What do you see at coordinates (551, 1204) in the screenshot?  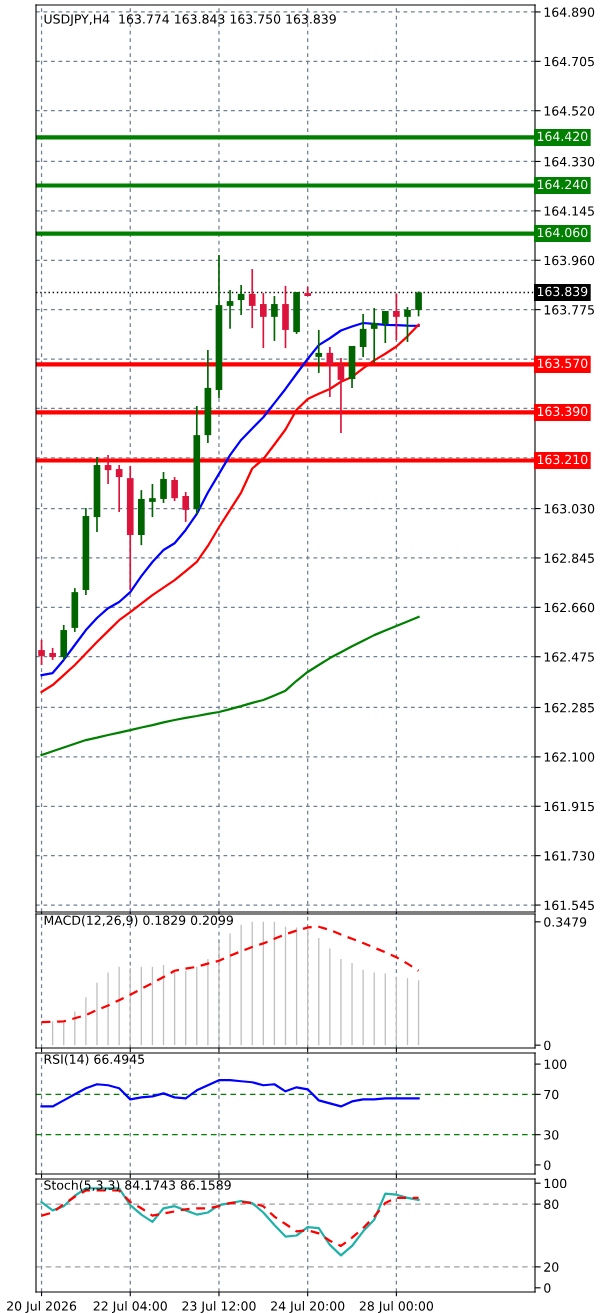 I see `y-tick-label: 80` at bounding box center [551, 1204].